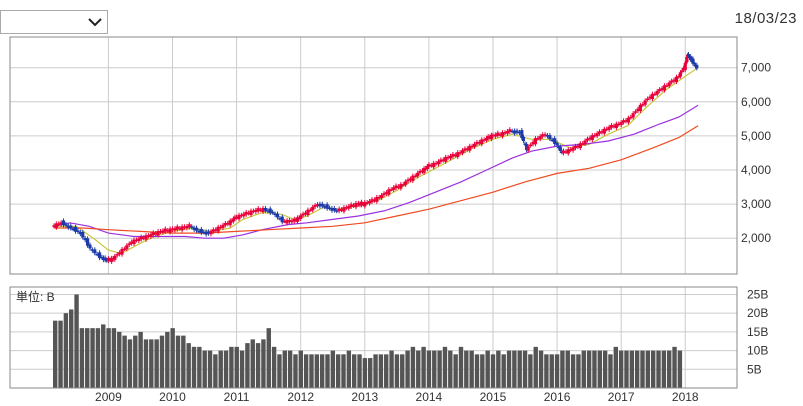  What do you see at coordinates (757, 351) in the screenshot?
I see `volume-tick-label: 10B` at bounding box center [757, 351].